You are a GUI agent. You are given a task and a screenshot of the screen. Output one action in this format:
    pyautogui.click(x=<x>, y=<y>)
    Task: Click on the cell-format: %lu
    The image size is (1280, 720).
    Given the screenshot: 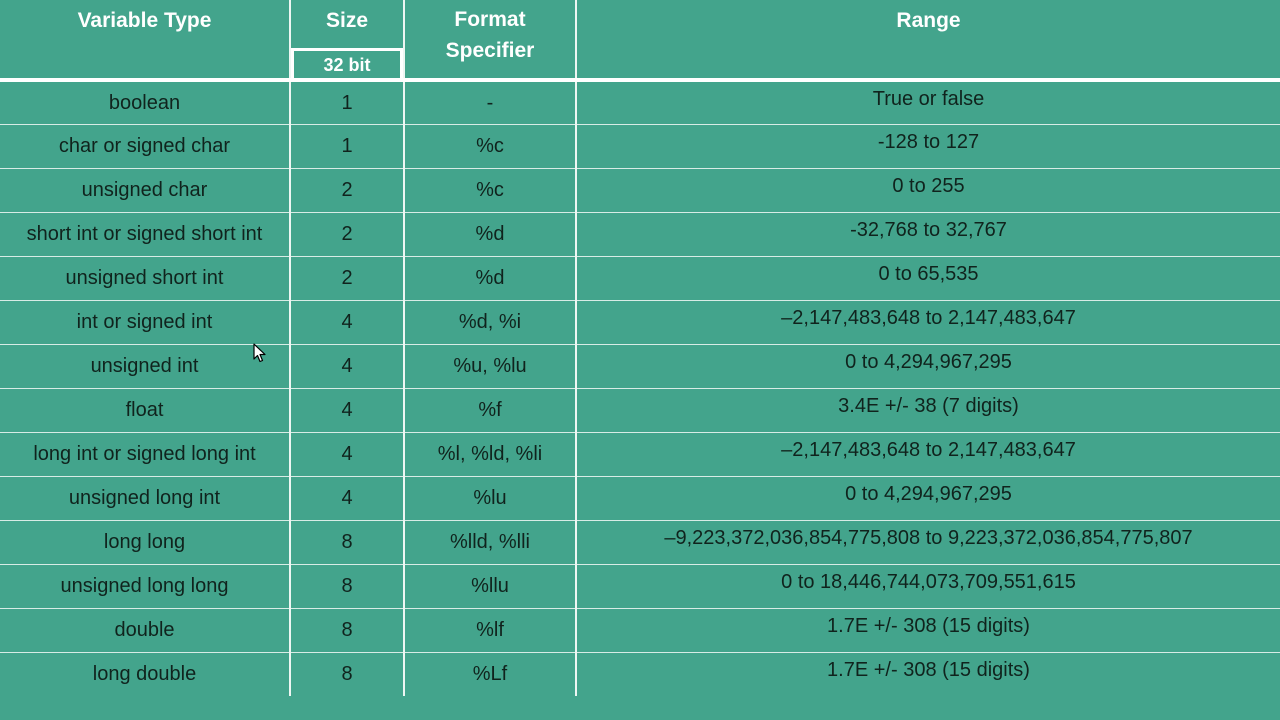 What is the action you would take?
    pyautogui.click(x=490, y=498)
    